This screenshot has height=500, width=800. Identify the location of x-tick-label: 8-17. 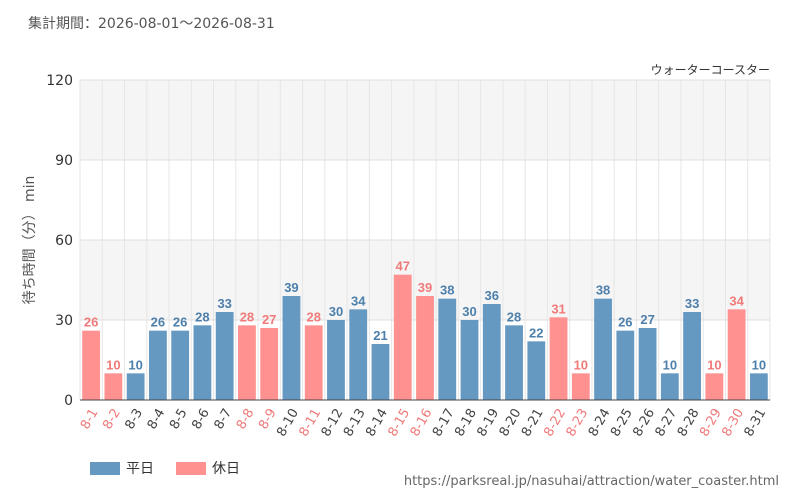
(444, 422).